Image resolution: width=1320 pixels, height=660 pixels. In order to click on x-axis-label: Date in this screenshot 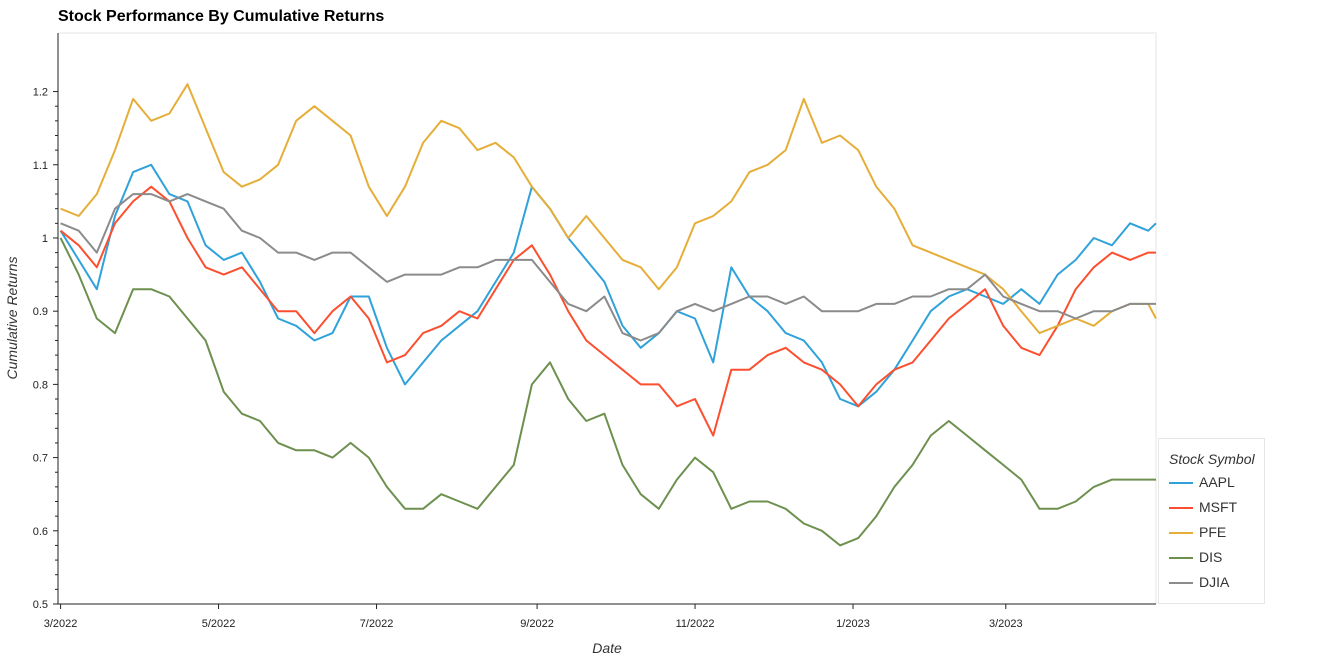, I will do `click(607, 648)`.